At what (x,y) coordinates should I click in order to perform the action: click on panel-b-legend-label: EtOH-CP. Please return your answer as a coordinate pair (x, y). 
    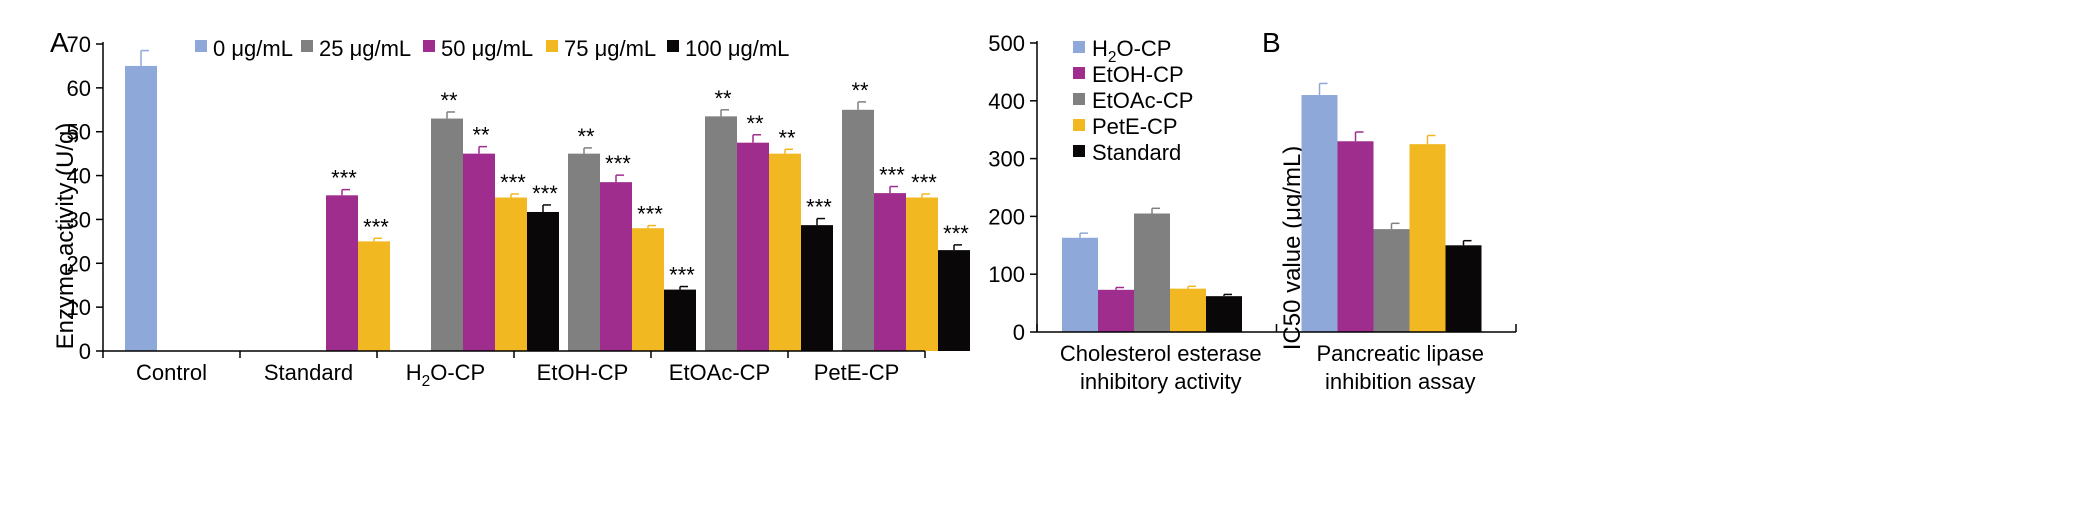
    Looking at the image, I should click on (1138, 74).